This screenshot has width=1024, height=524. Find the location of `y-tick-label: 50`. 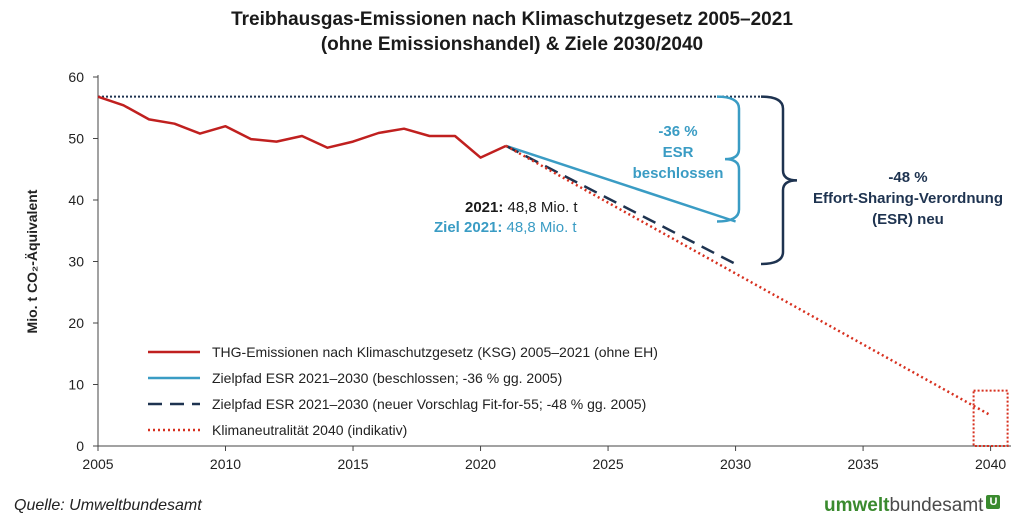

y-tick-label: 50 is located at coordinates (76, 139).